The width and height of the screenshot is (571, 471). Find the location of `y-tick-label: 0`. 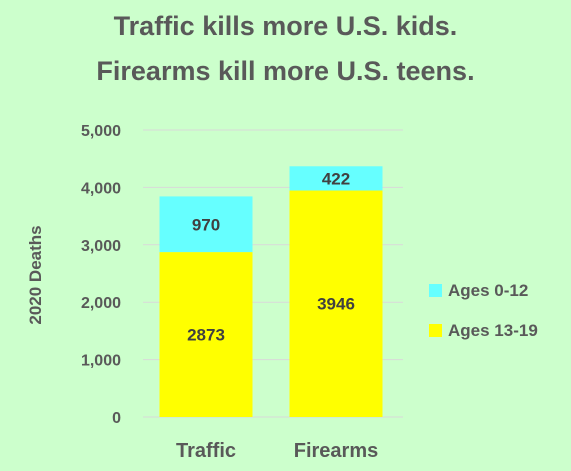

y-tick-label: 0 is located at coordinates (116, 418).